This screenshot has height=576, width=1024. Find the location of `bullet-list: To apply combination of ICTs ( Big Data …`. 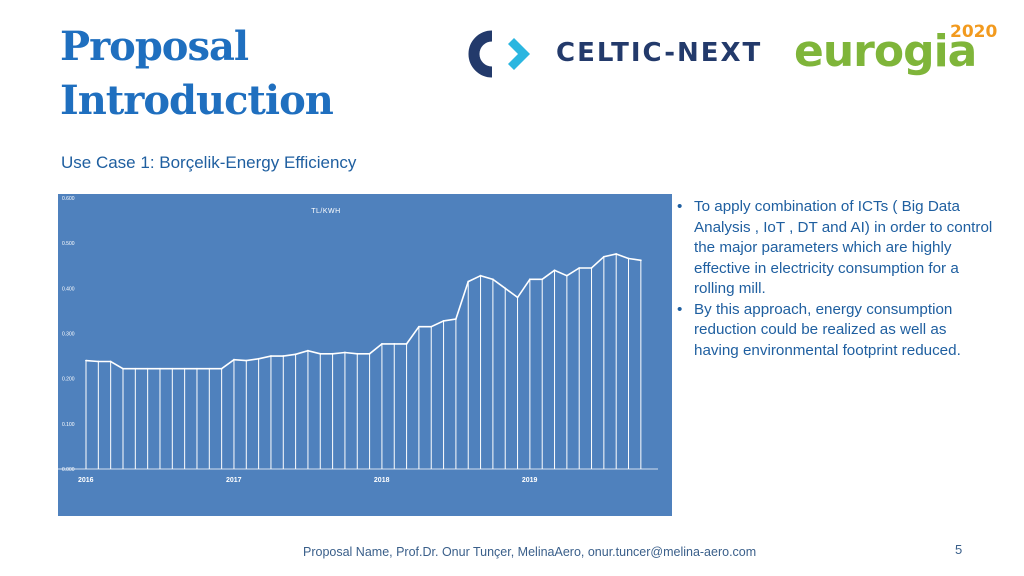

bullet-list: To apply combination of ICTs ( Big Data … is located at coordinates (835, 279).